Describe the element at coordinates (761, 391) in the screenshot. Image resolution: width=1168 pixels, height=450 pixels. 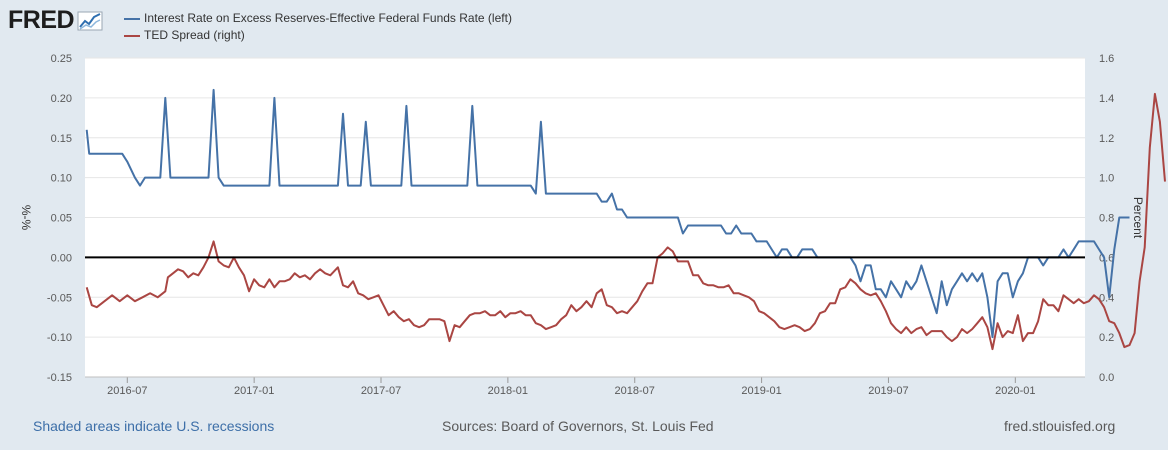
I see `x-tick-label: 2019-01` at that location.